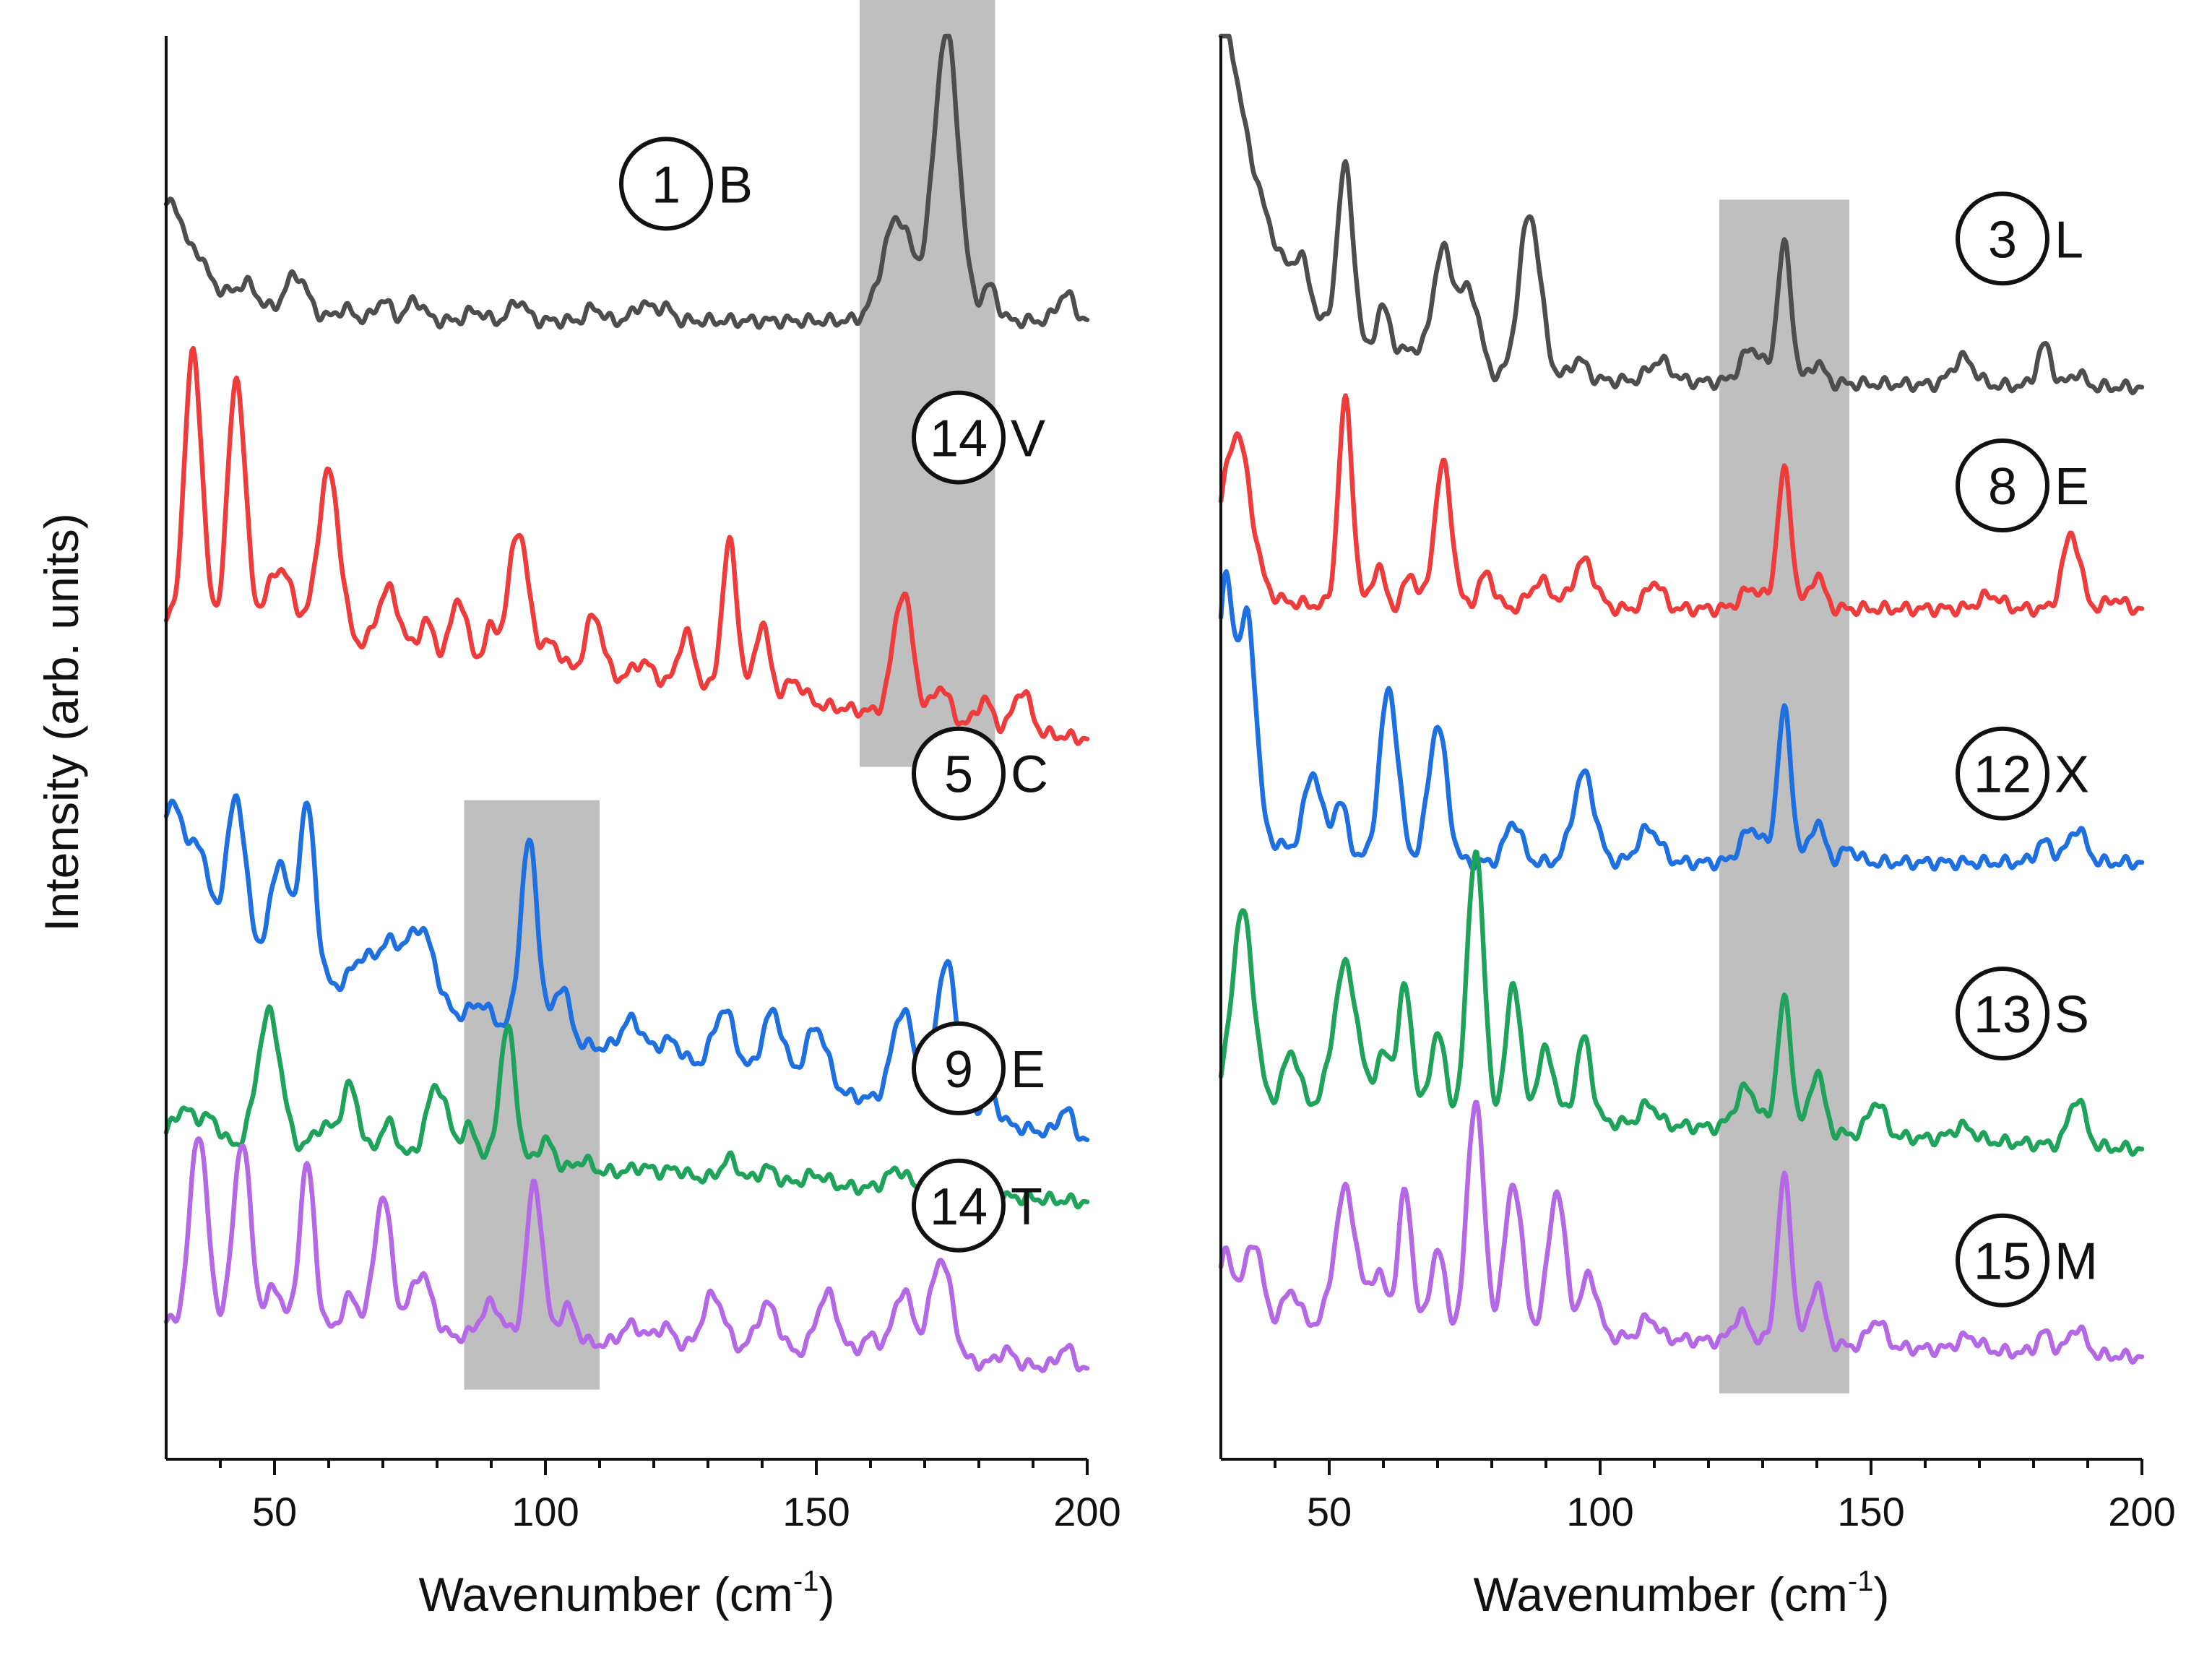  What do you see at coordinates (62, 722) in the screenshot?
I see `y-axis-title: Intensity (arb. units)` at bounding box center [62, 722].